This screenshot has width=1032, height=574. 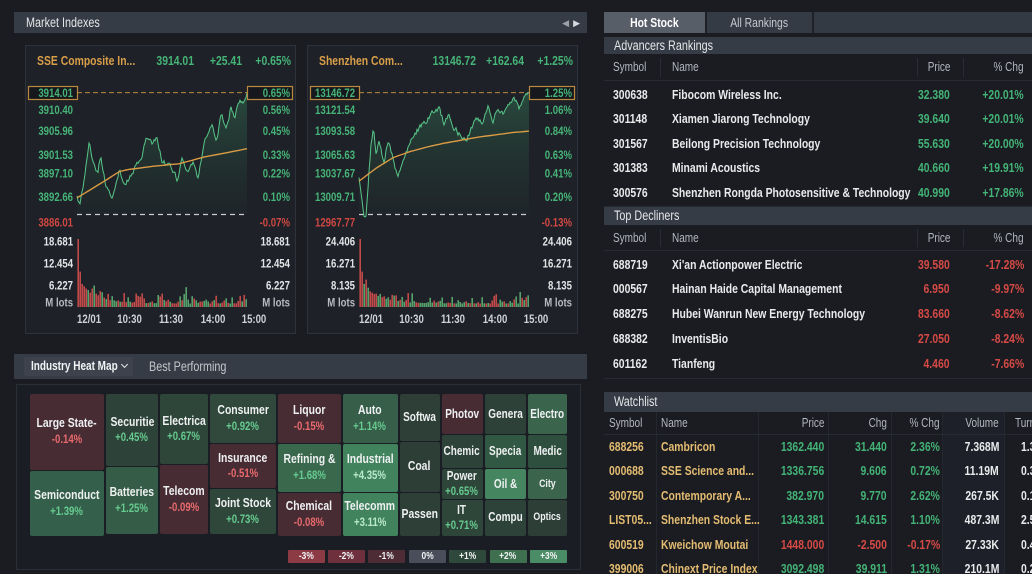 I want to click on svg-text: 0.41%, so click(x=559, y=174).